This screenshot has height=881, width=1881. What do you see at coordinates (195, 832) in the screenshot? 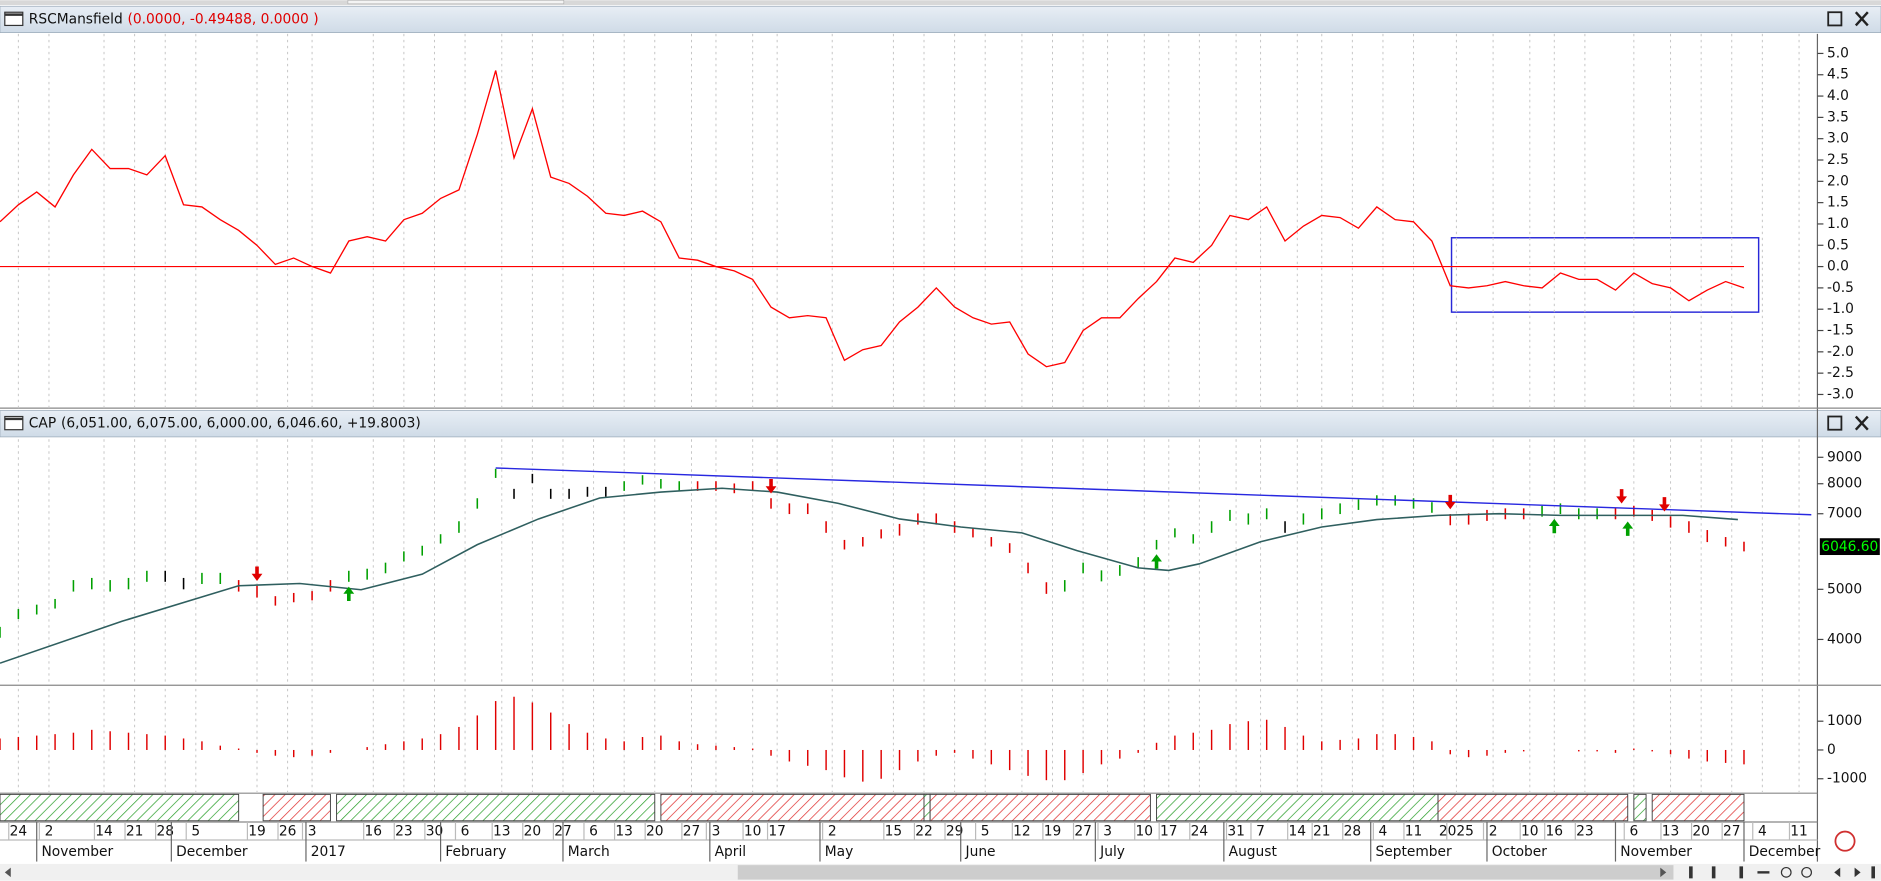
I see `x-tick-label: 5` at bounding box center [195, 832].